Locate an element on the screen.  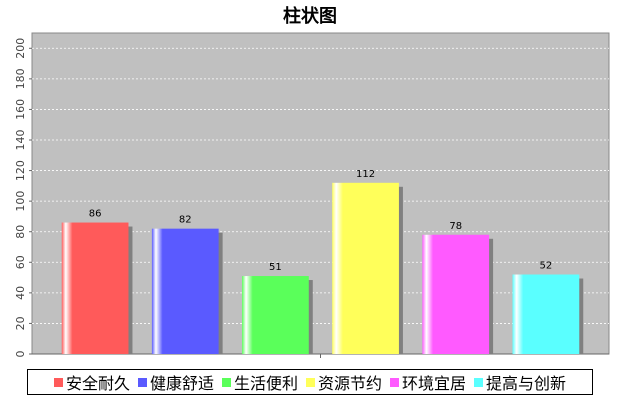
y-tick-label: 140 is located at coordinates (20, 140).